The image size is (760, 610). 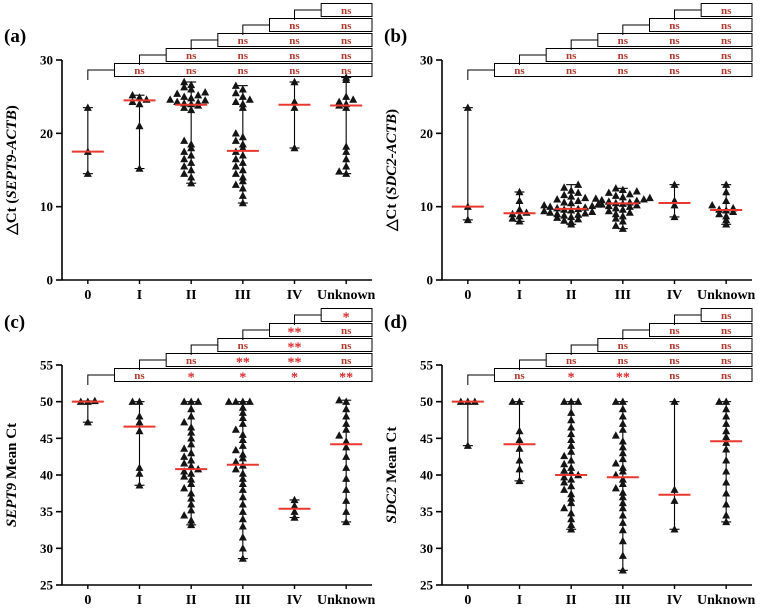 I want to click on x-category-label-0: 0, so click(x=467, y=295).